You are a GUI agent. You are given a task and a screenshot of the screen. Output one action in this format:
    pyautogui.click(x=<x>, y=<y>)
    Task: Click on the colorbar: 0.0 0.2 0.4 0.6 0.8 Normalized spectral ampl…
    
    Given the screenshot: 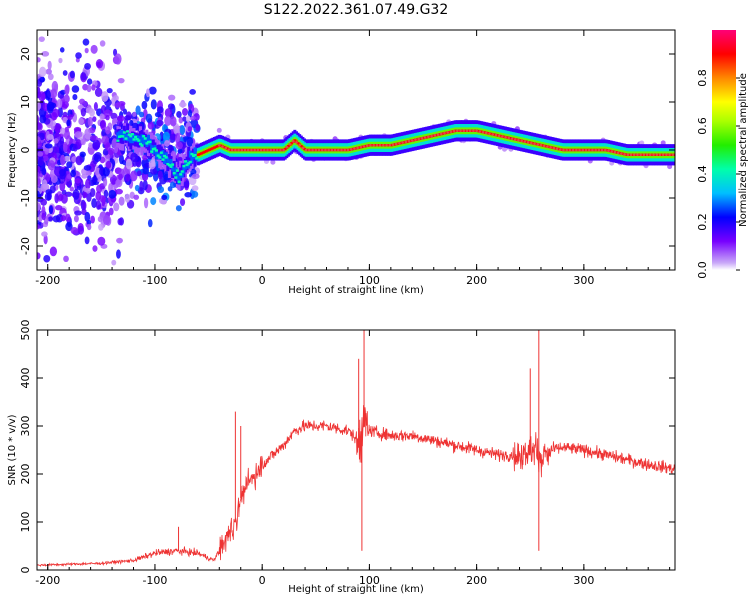 What is the action you would take?
    pyautogui.click(x=722, y=154)
    